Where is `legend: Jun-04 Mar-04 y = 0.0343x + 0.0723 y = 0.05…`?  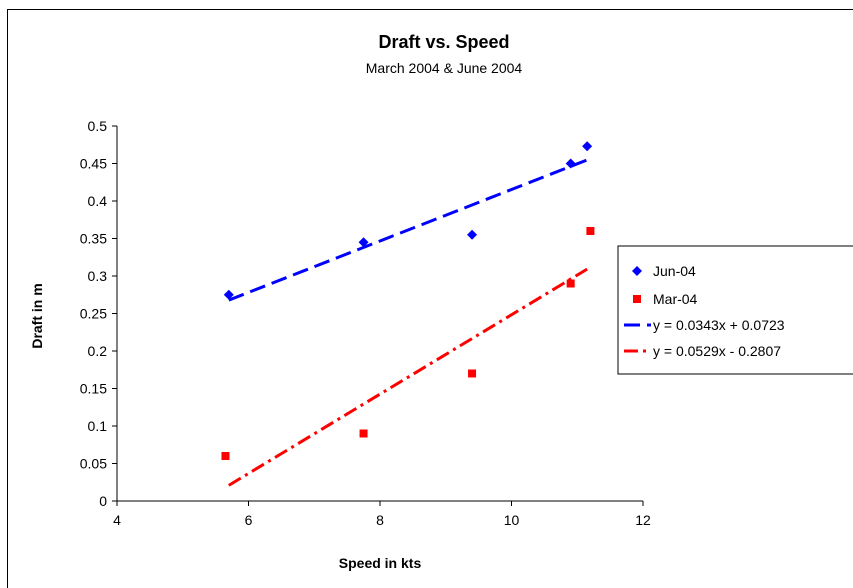
legend: Jun-04 Mar-04 y = 0.0343x + 0.0723 y = 0.05… is located at coordinates (735, 310).